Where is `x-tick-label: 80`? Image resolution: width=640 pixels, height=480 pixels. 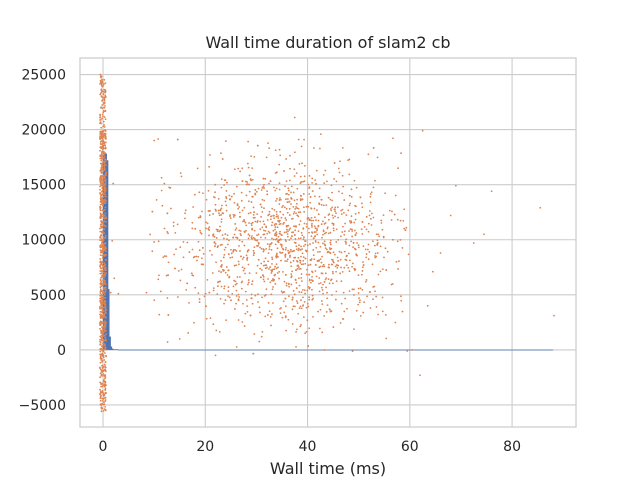
x-tick-label: 80 is located at coordinates (512, 447).